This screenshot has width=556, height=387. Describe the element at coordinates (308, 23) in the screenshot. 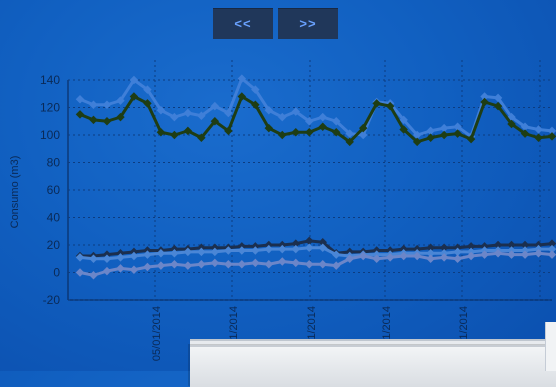

I see `next-button: >>` at that location.